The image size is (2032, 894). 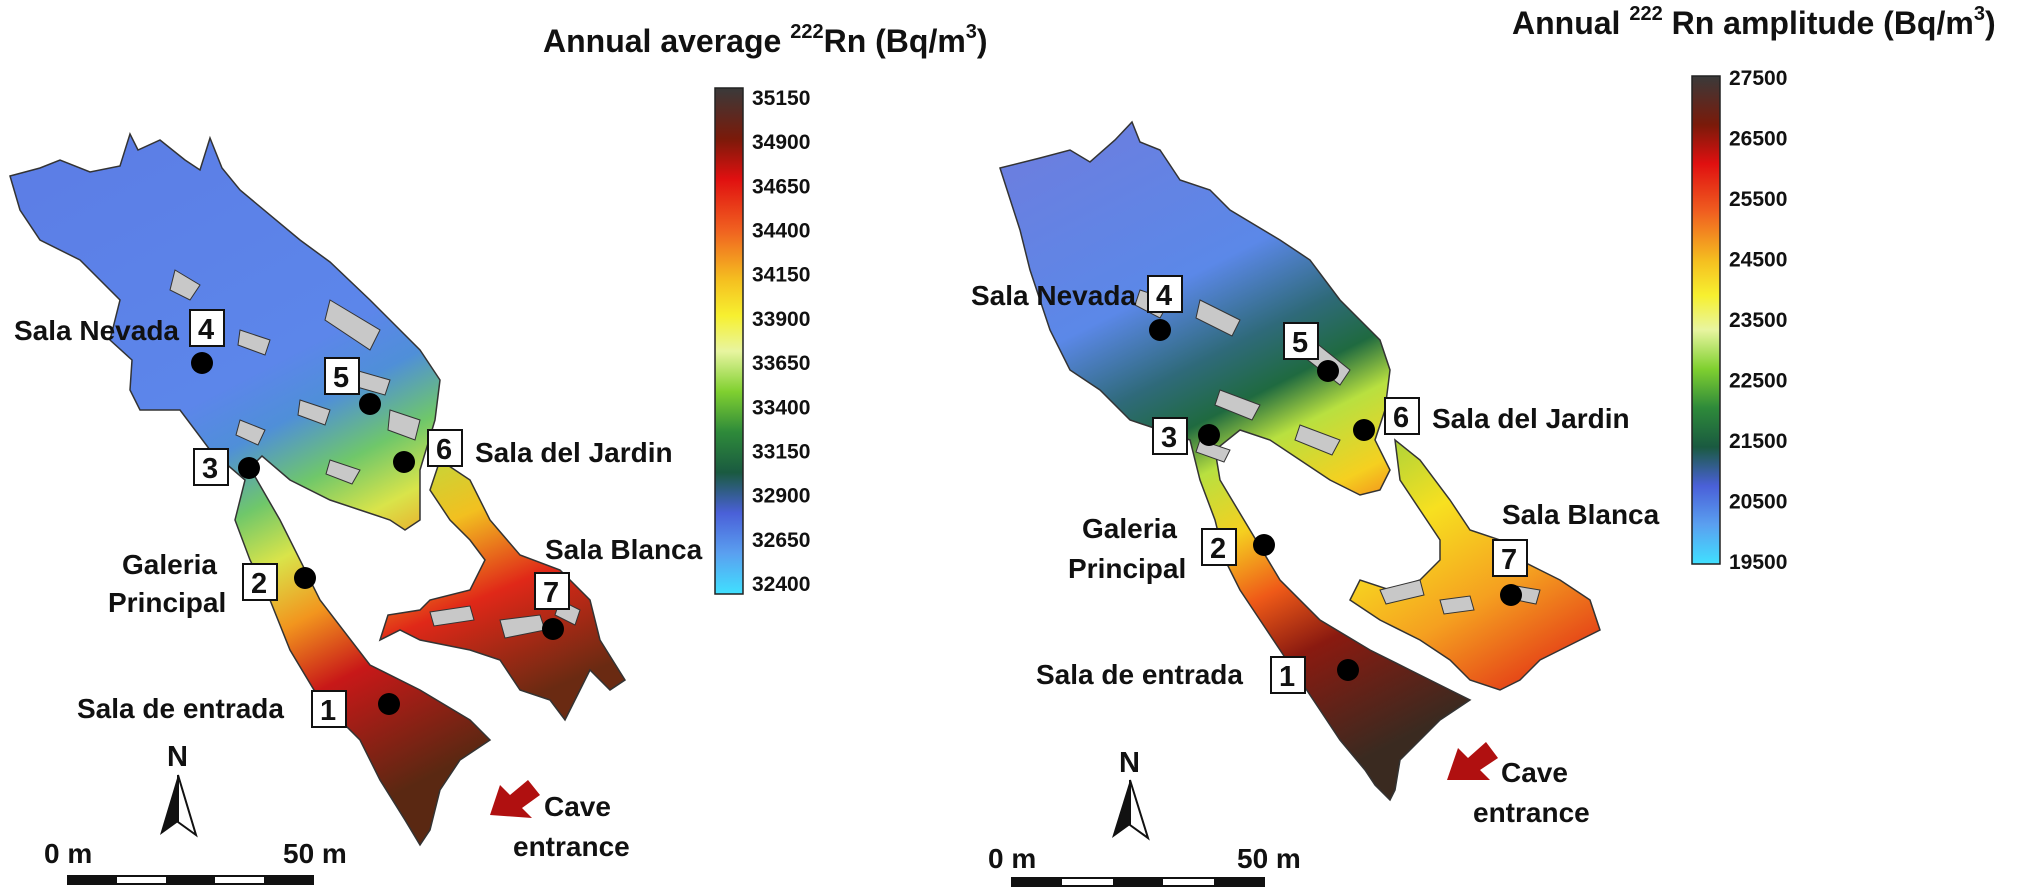 I want to click on colorbar-tick-label: 32900, so click(x=781, y=496).